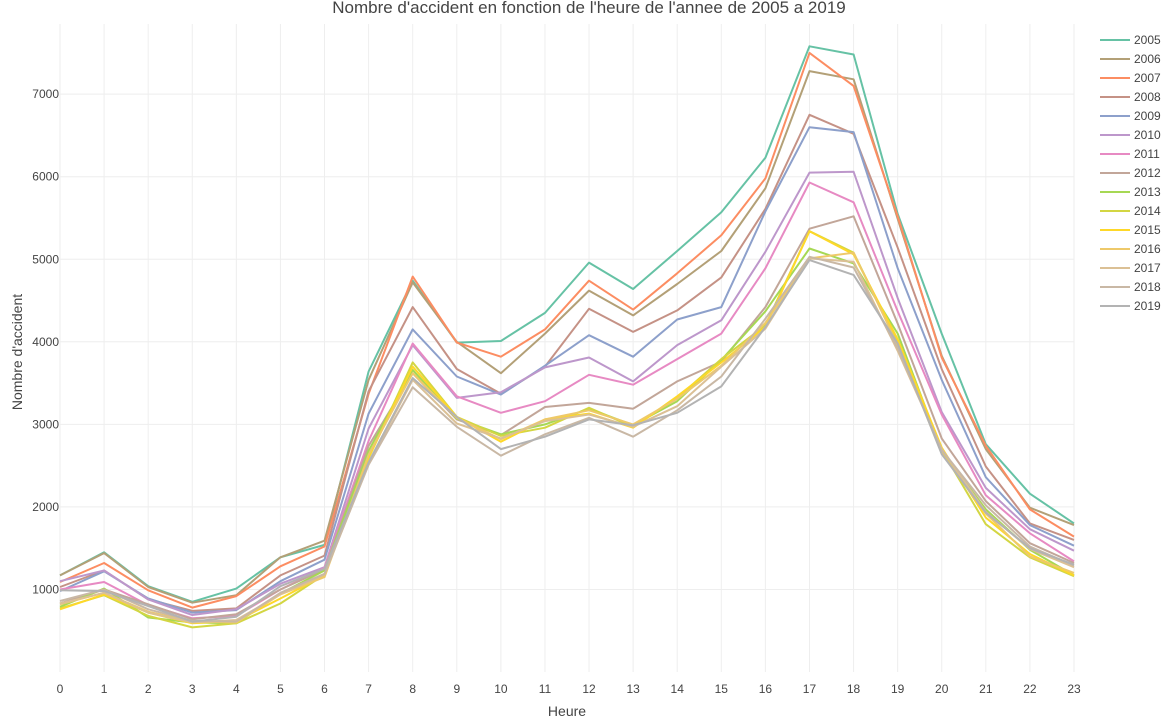 Image resolution: width=1175 pixels, height=718 pixels. What do you see at coordinates (1130, 192) in the screenshot?
I see `legend-item-2013: 2013` at bounding box center [1130, 192].